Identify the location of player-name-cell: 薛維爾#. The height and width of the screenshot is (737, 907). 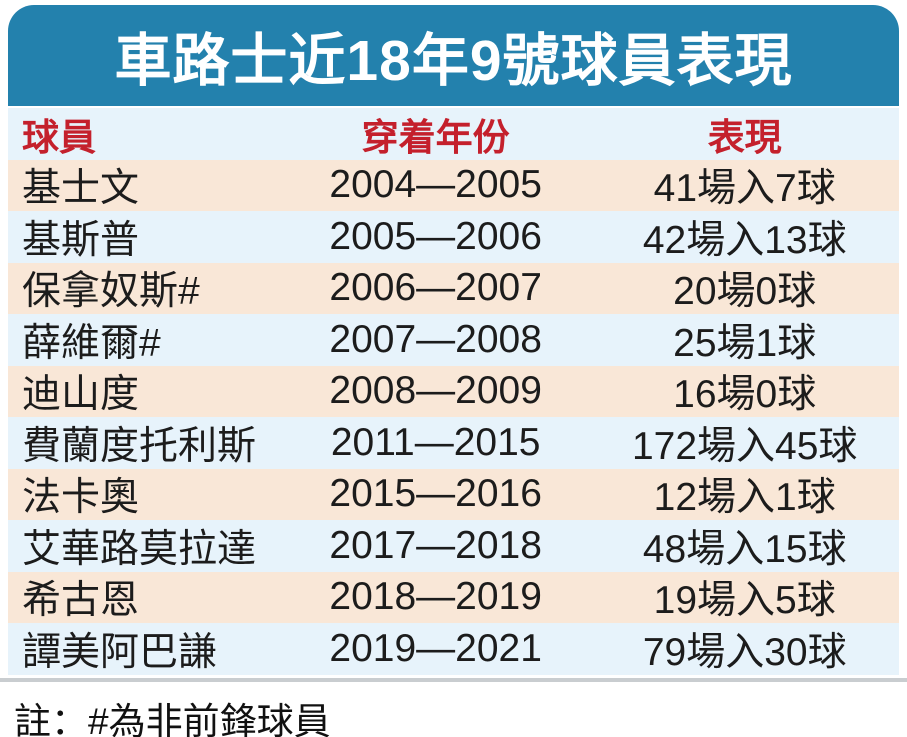
(91, 343).